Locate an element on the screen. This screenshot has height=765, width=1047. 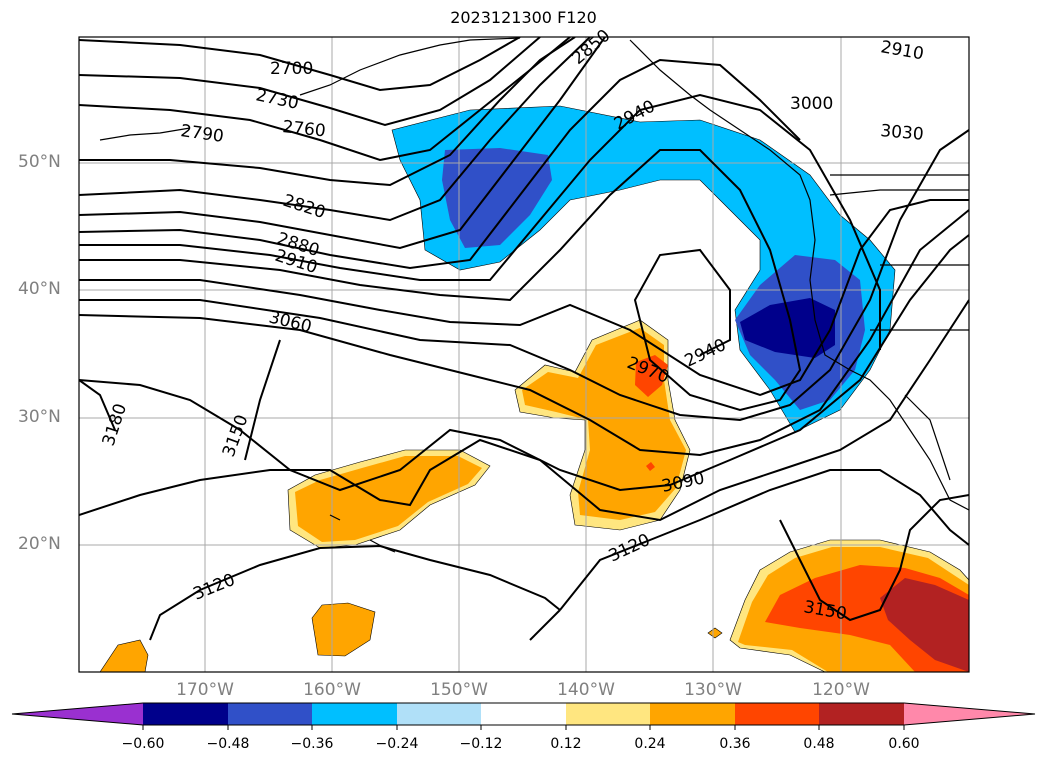
map-title: 2023121300 F120 is located at coordinates (523, 17).